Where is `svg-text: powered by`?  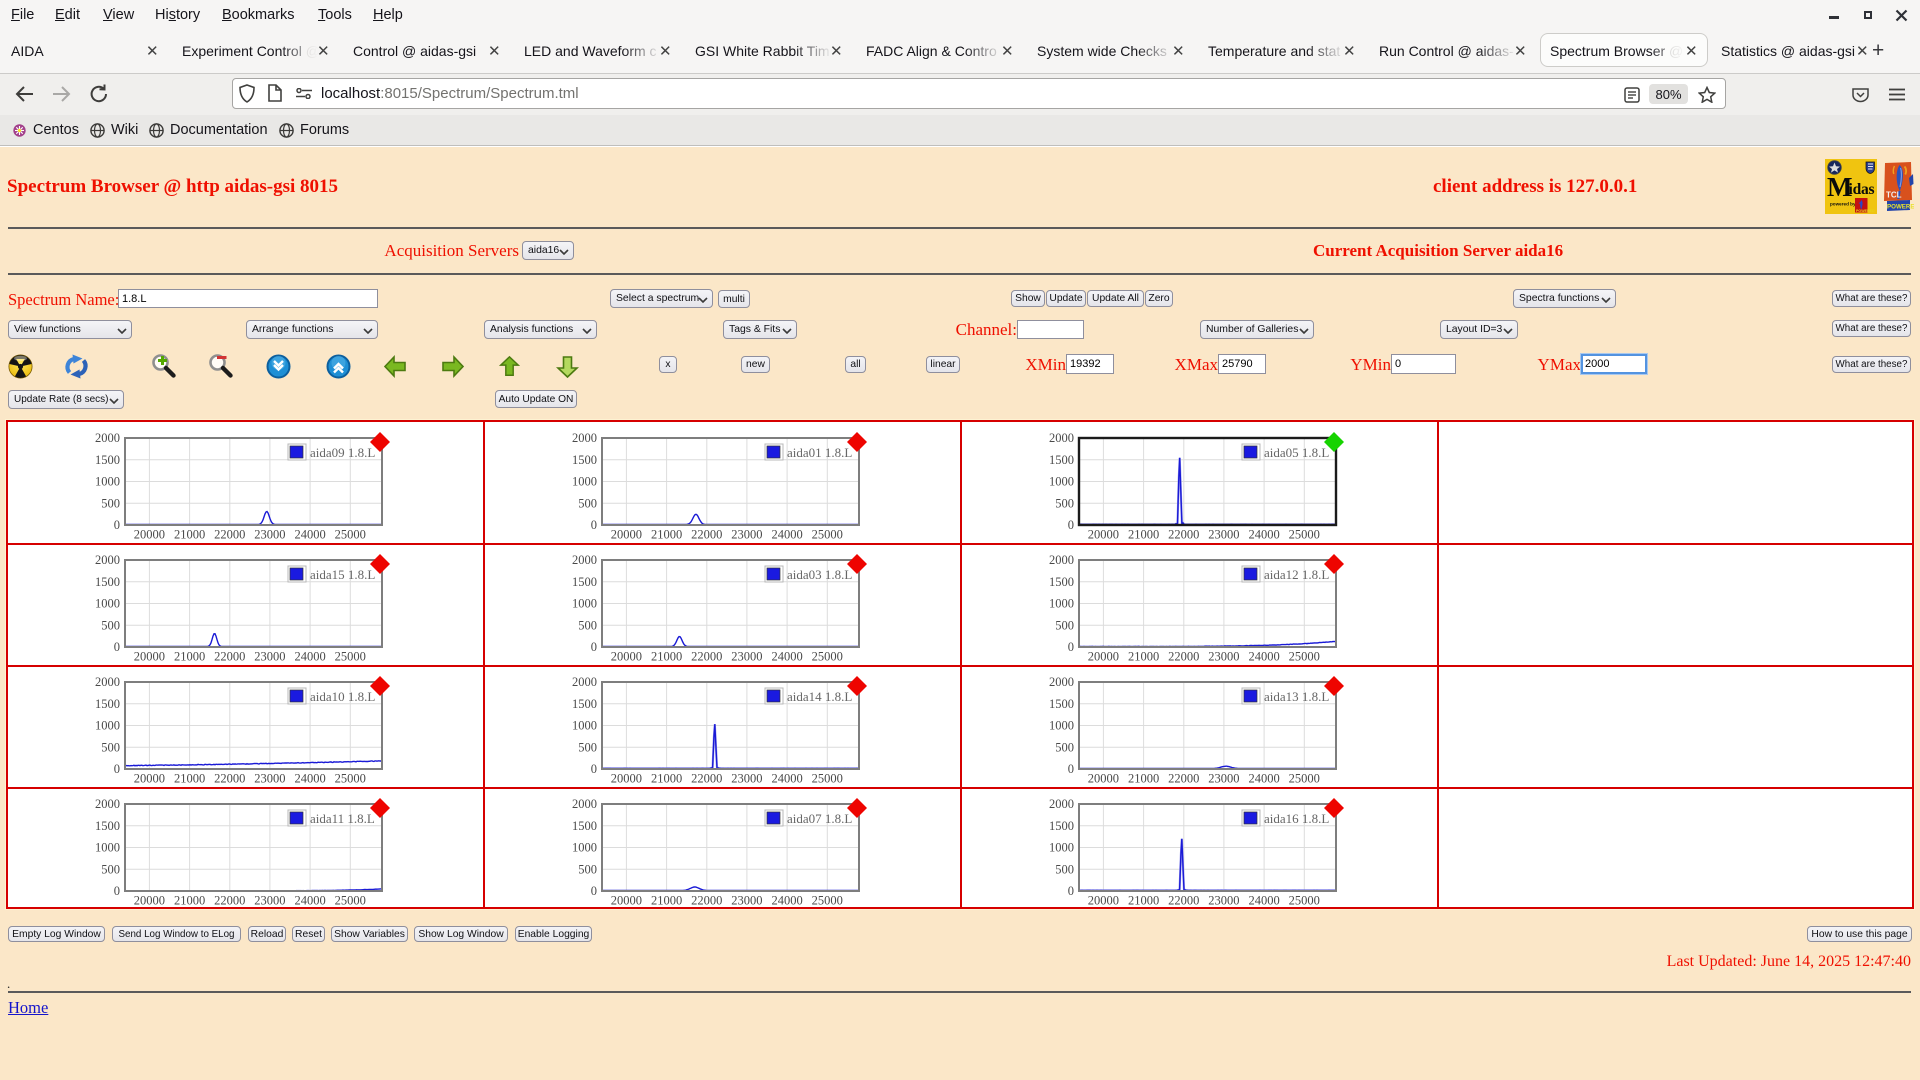
svg-text: powered by is located at coordinates (1843, 204).